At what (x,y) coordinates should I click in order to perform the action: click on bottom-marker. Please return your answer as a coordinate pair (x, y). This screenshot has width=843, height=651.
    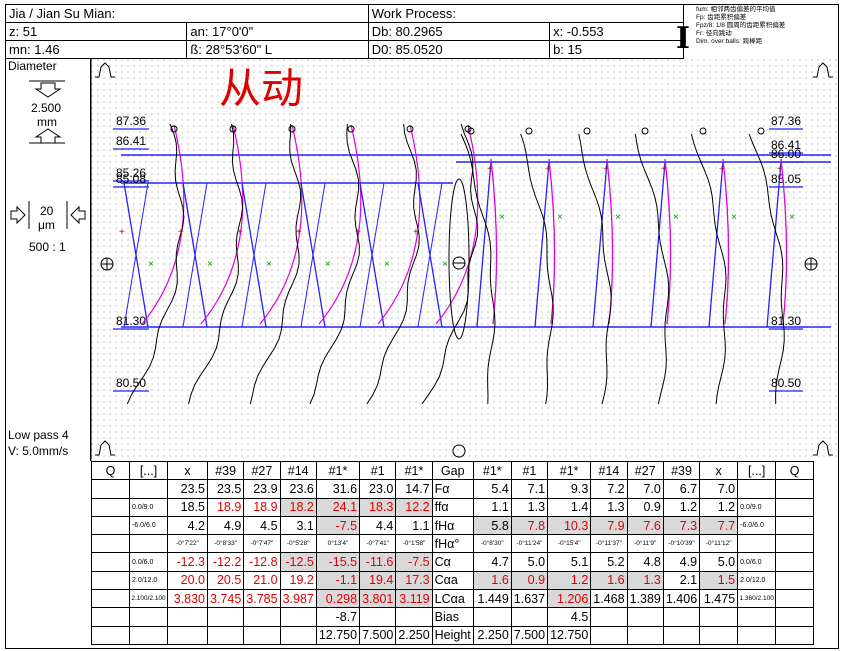
    Looking at the image, I should click on (459, 451).